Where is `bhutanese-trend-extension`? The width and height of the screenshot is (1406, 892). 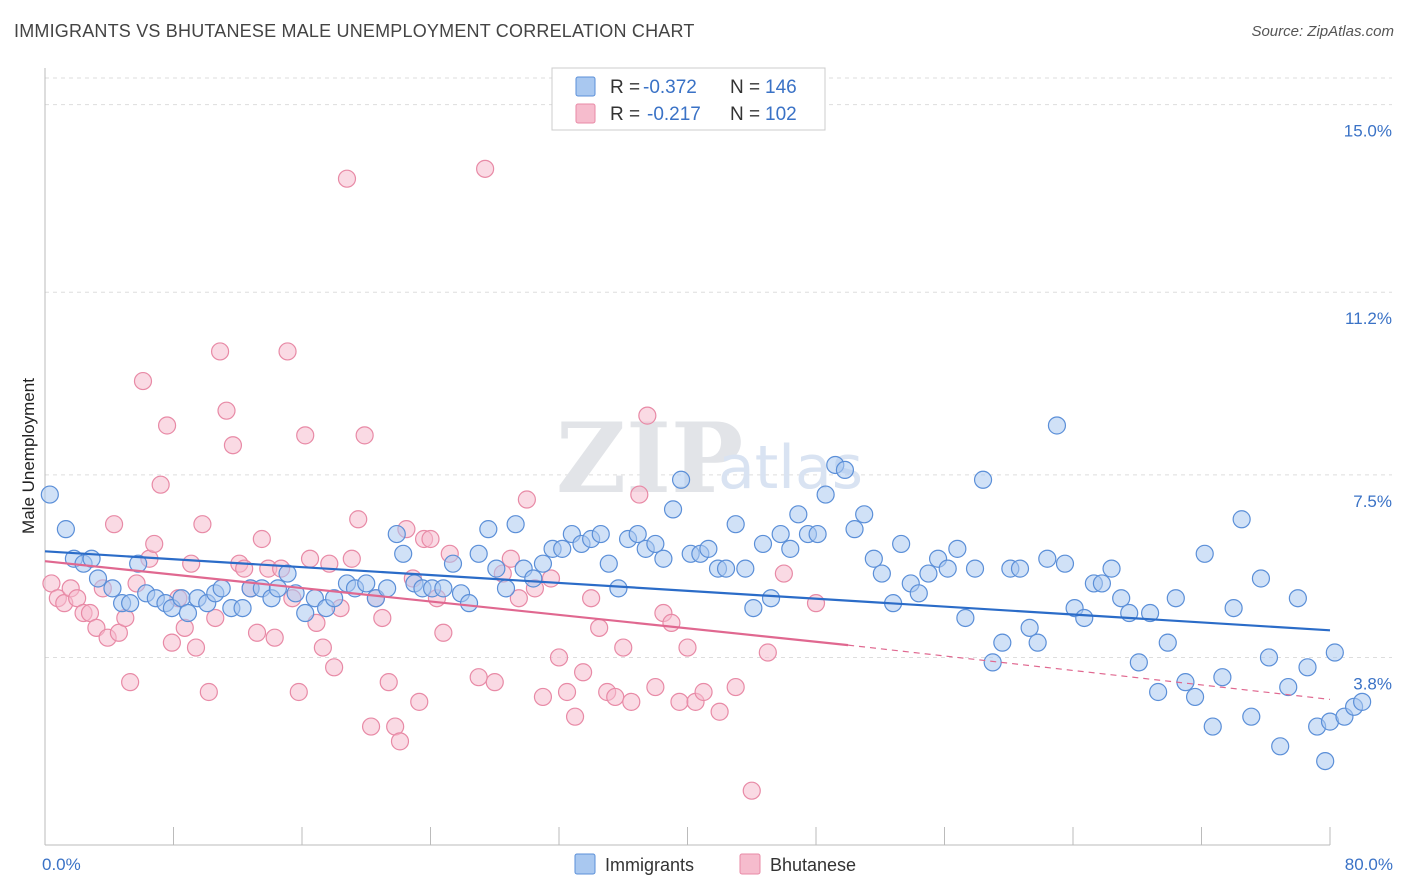
bhutanese-trend-extension is located at coordinates (1089, 672).